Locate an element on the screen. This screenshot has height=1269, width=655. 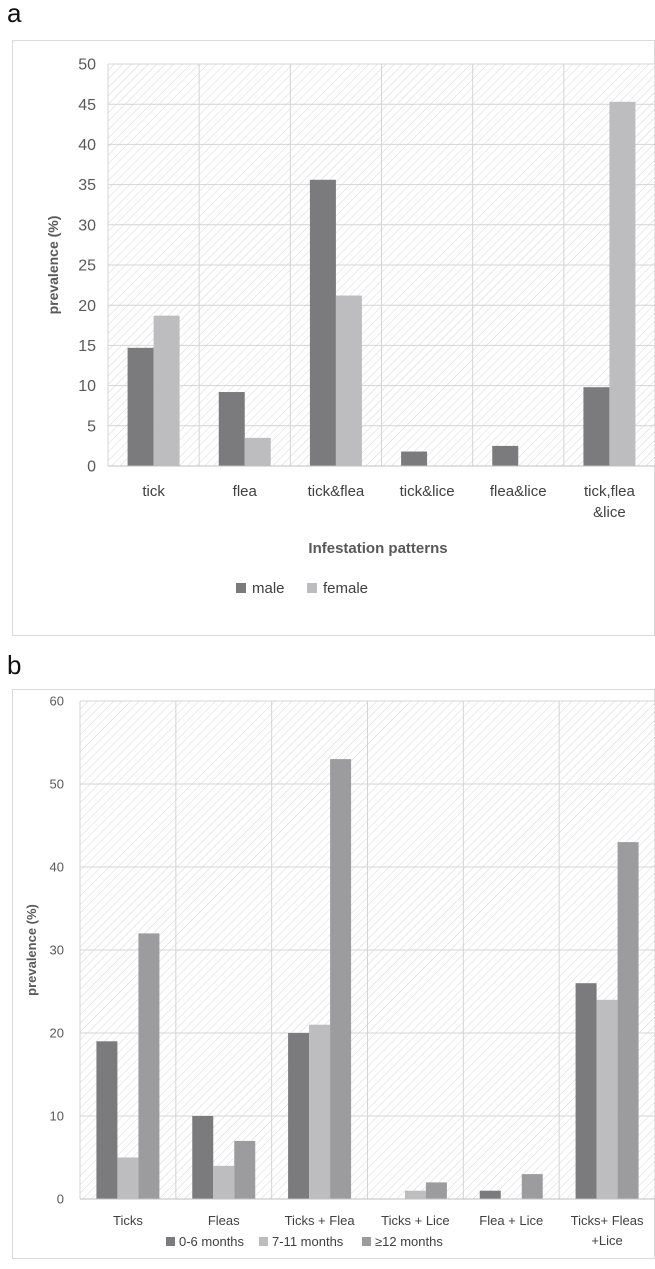
panel-a-letter: a is located at coordinates (14, 14).